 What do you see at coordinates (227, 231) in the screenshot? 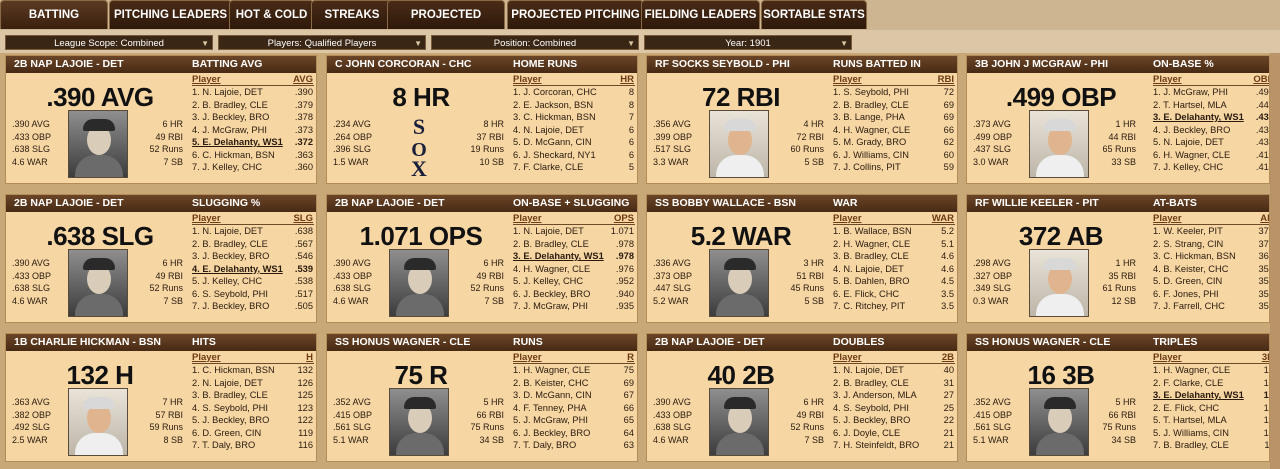
I see `player-link: 1. N. Lajoie, DET` at bounding box center [227, 231].